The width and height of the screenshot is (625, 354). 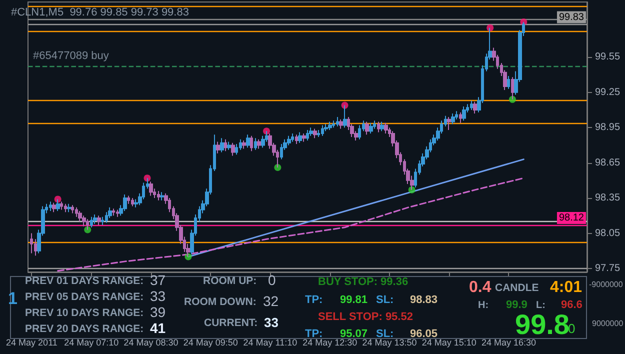 I want to click on ref-line-label: 99.83, so click(x=571, y=17).